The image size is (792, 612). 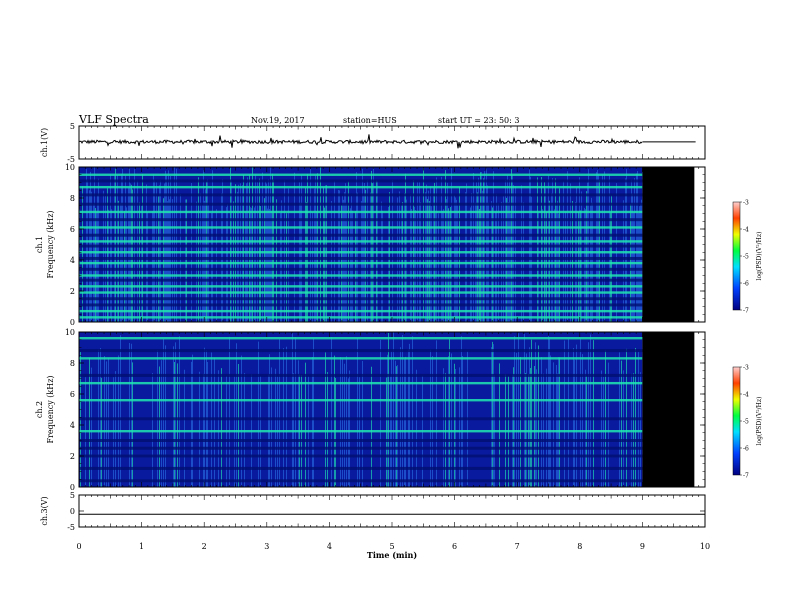 What do you see at coordinates (266, 546) in the screenshot?
I see `x-tick-label: 3` at bounding box center [266, 546].